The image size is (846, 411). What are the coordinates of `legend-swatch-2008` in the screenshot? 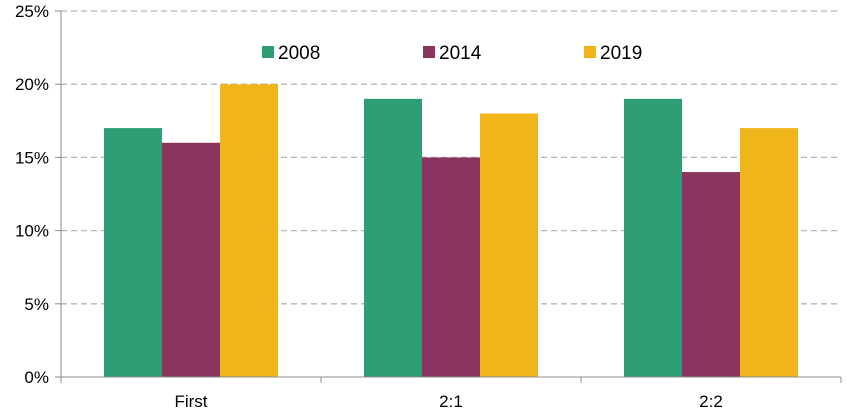 It's located at (268, 52).